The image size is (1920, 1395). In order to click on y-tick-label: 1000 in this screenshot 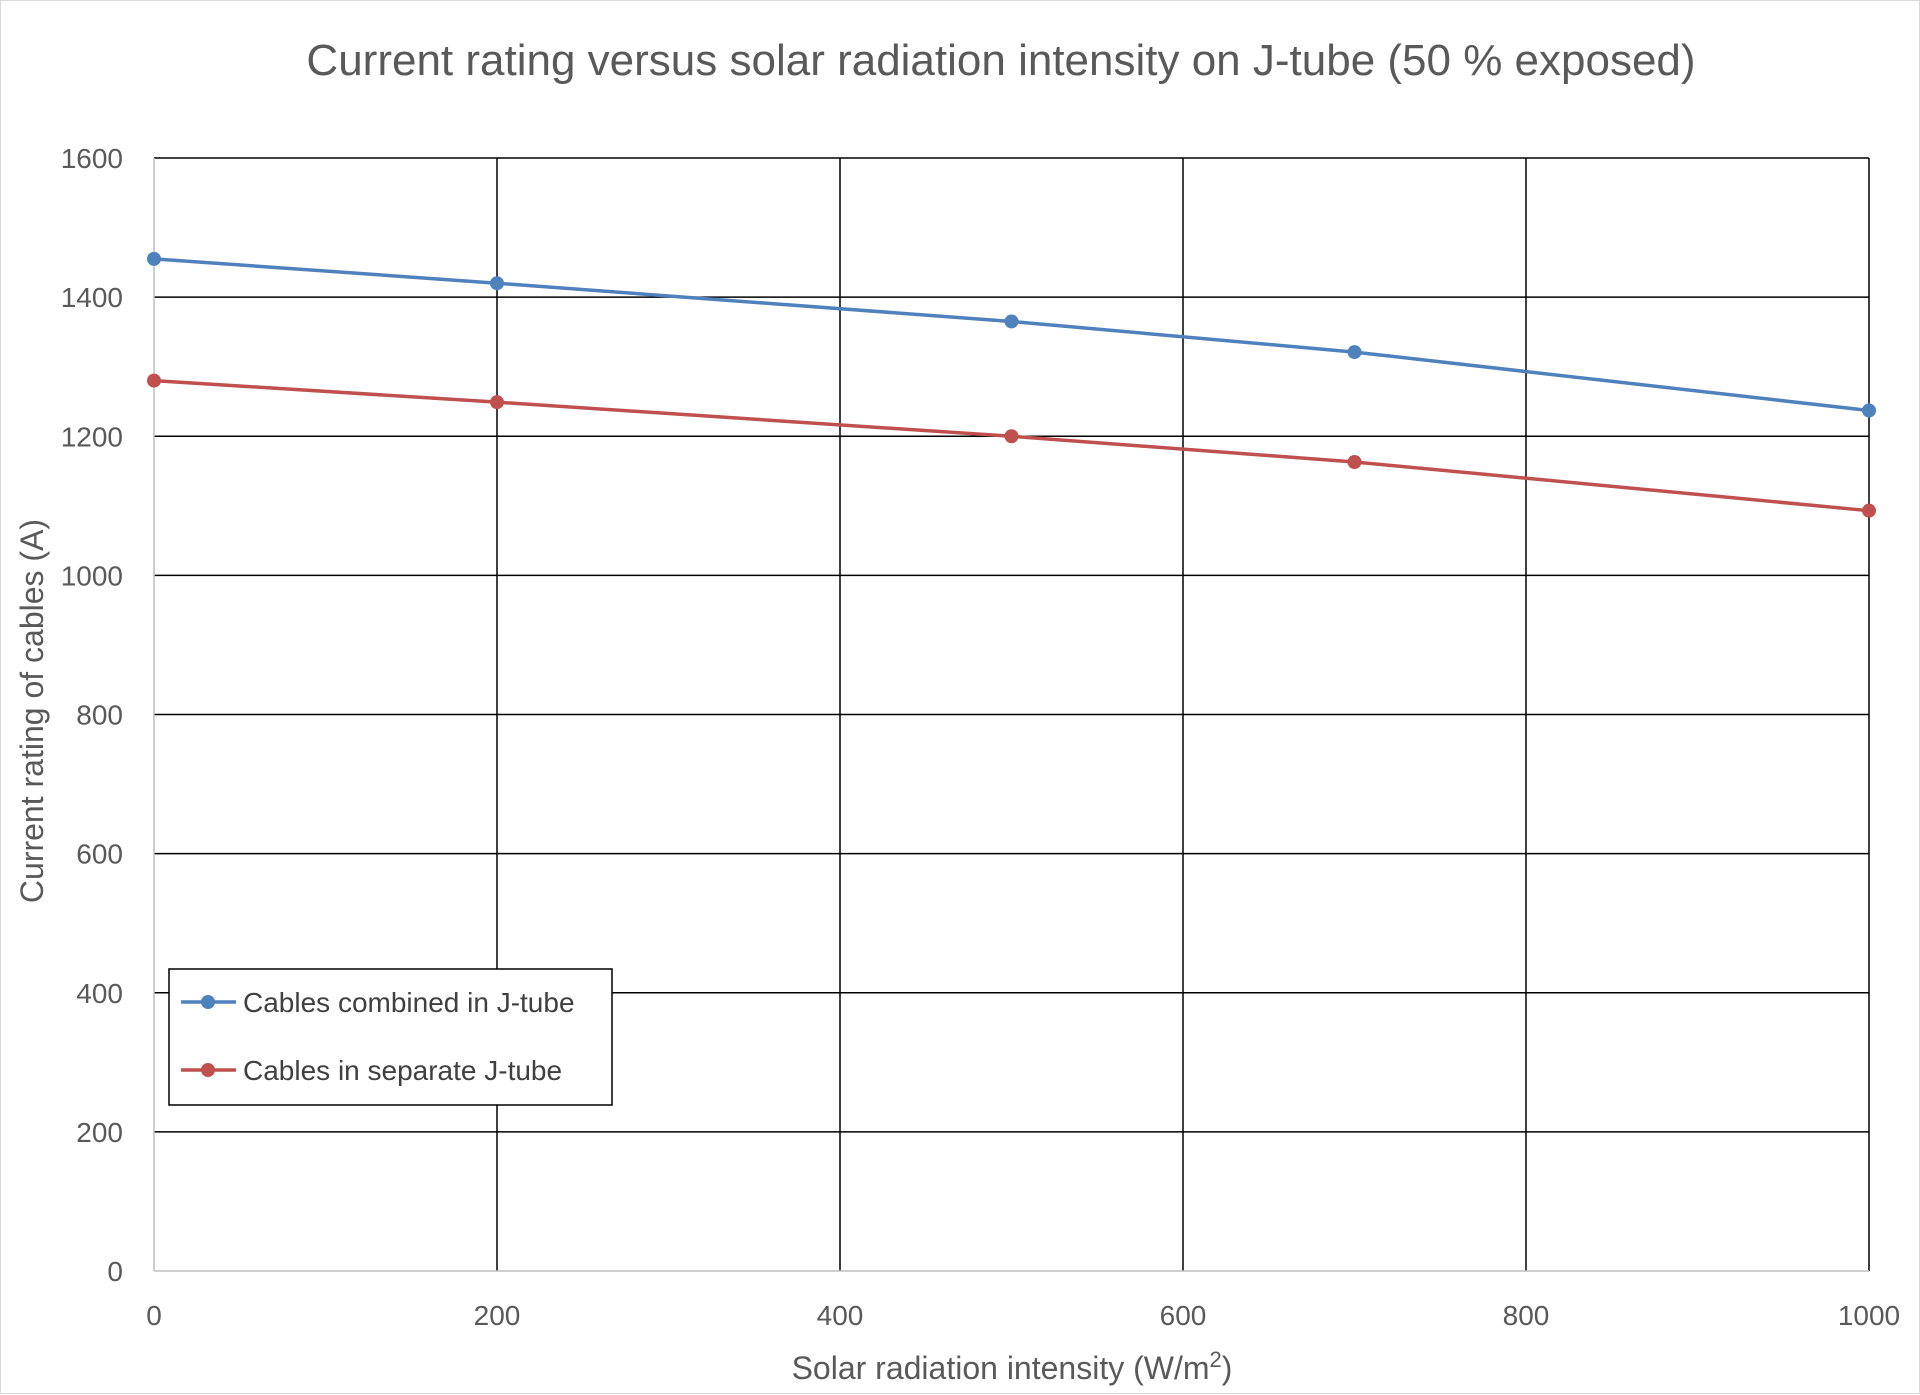, I will do `click(92, 575)`.